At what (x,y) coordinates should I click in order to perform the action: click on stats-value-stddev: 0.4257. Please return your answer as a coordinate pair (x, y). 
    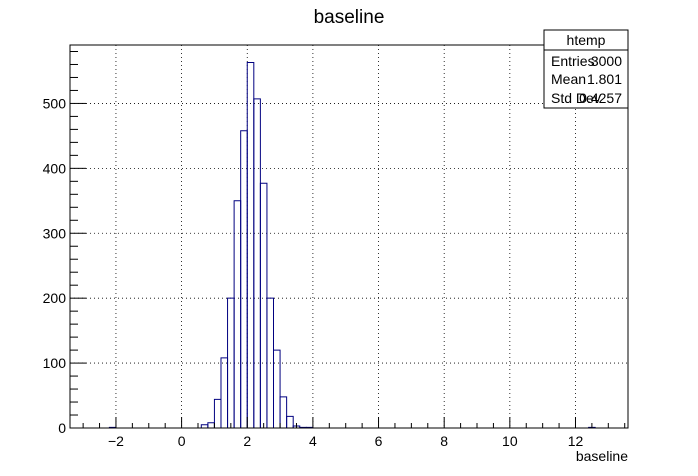
    Looking at the image, I should click on (600, 98).